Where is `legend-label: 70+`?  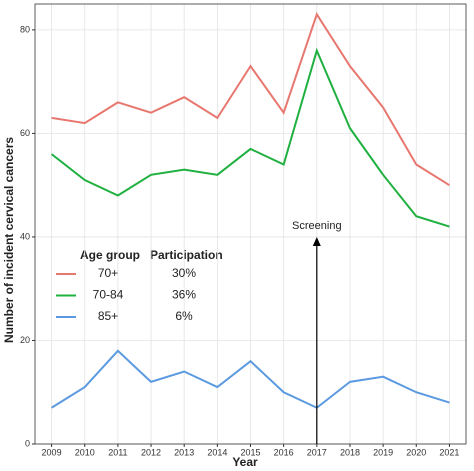 legend-label: 70+ is located at coordinates (108, 273).